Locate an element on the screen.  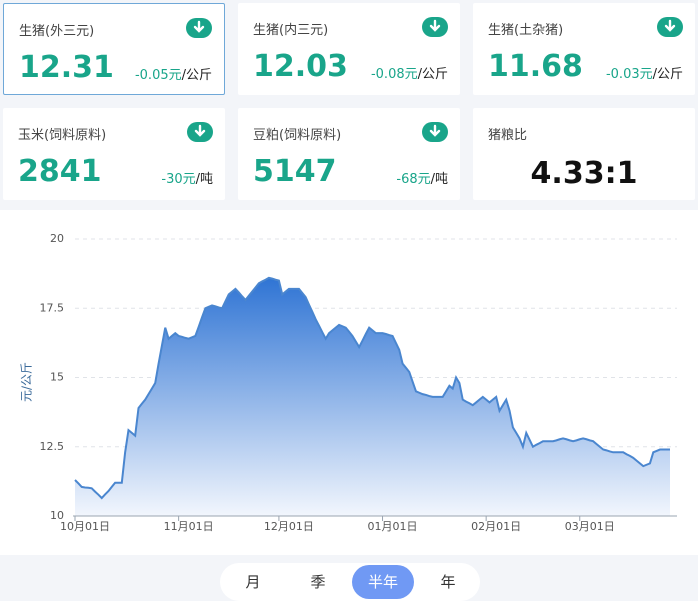
price-card: 玉米(饲料原料) 2841 -30元/吨 is located at coordinates (114, 154).